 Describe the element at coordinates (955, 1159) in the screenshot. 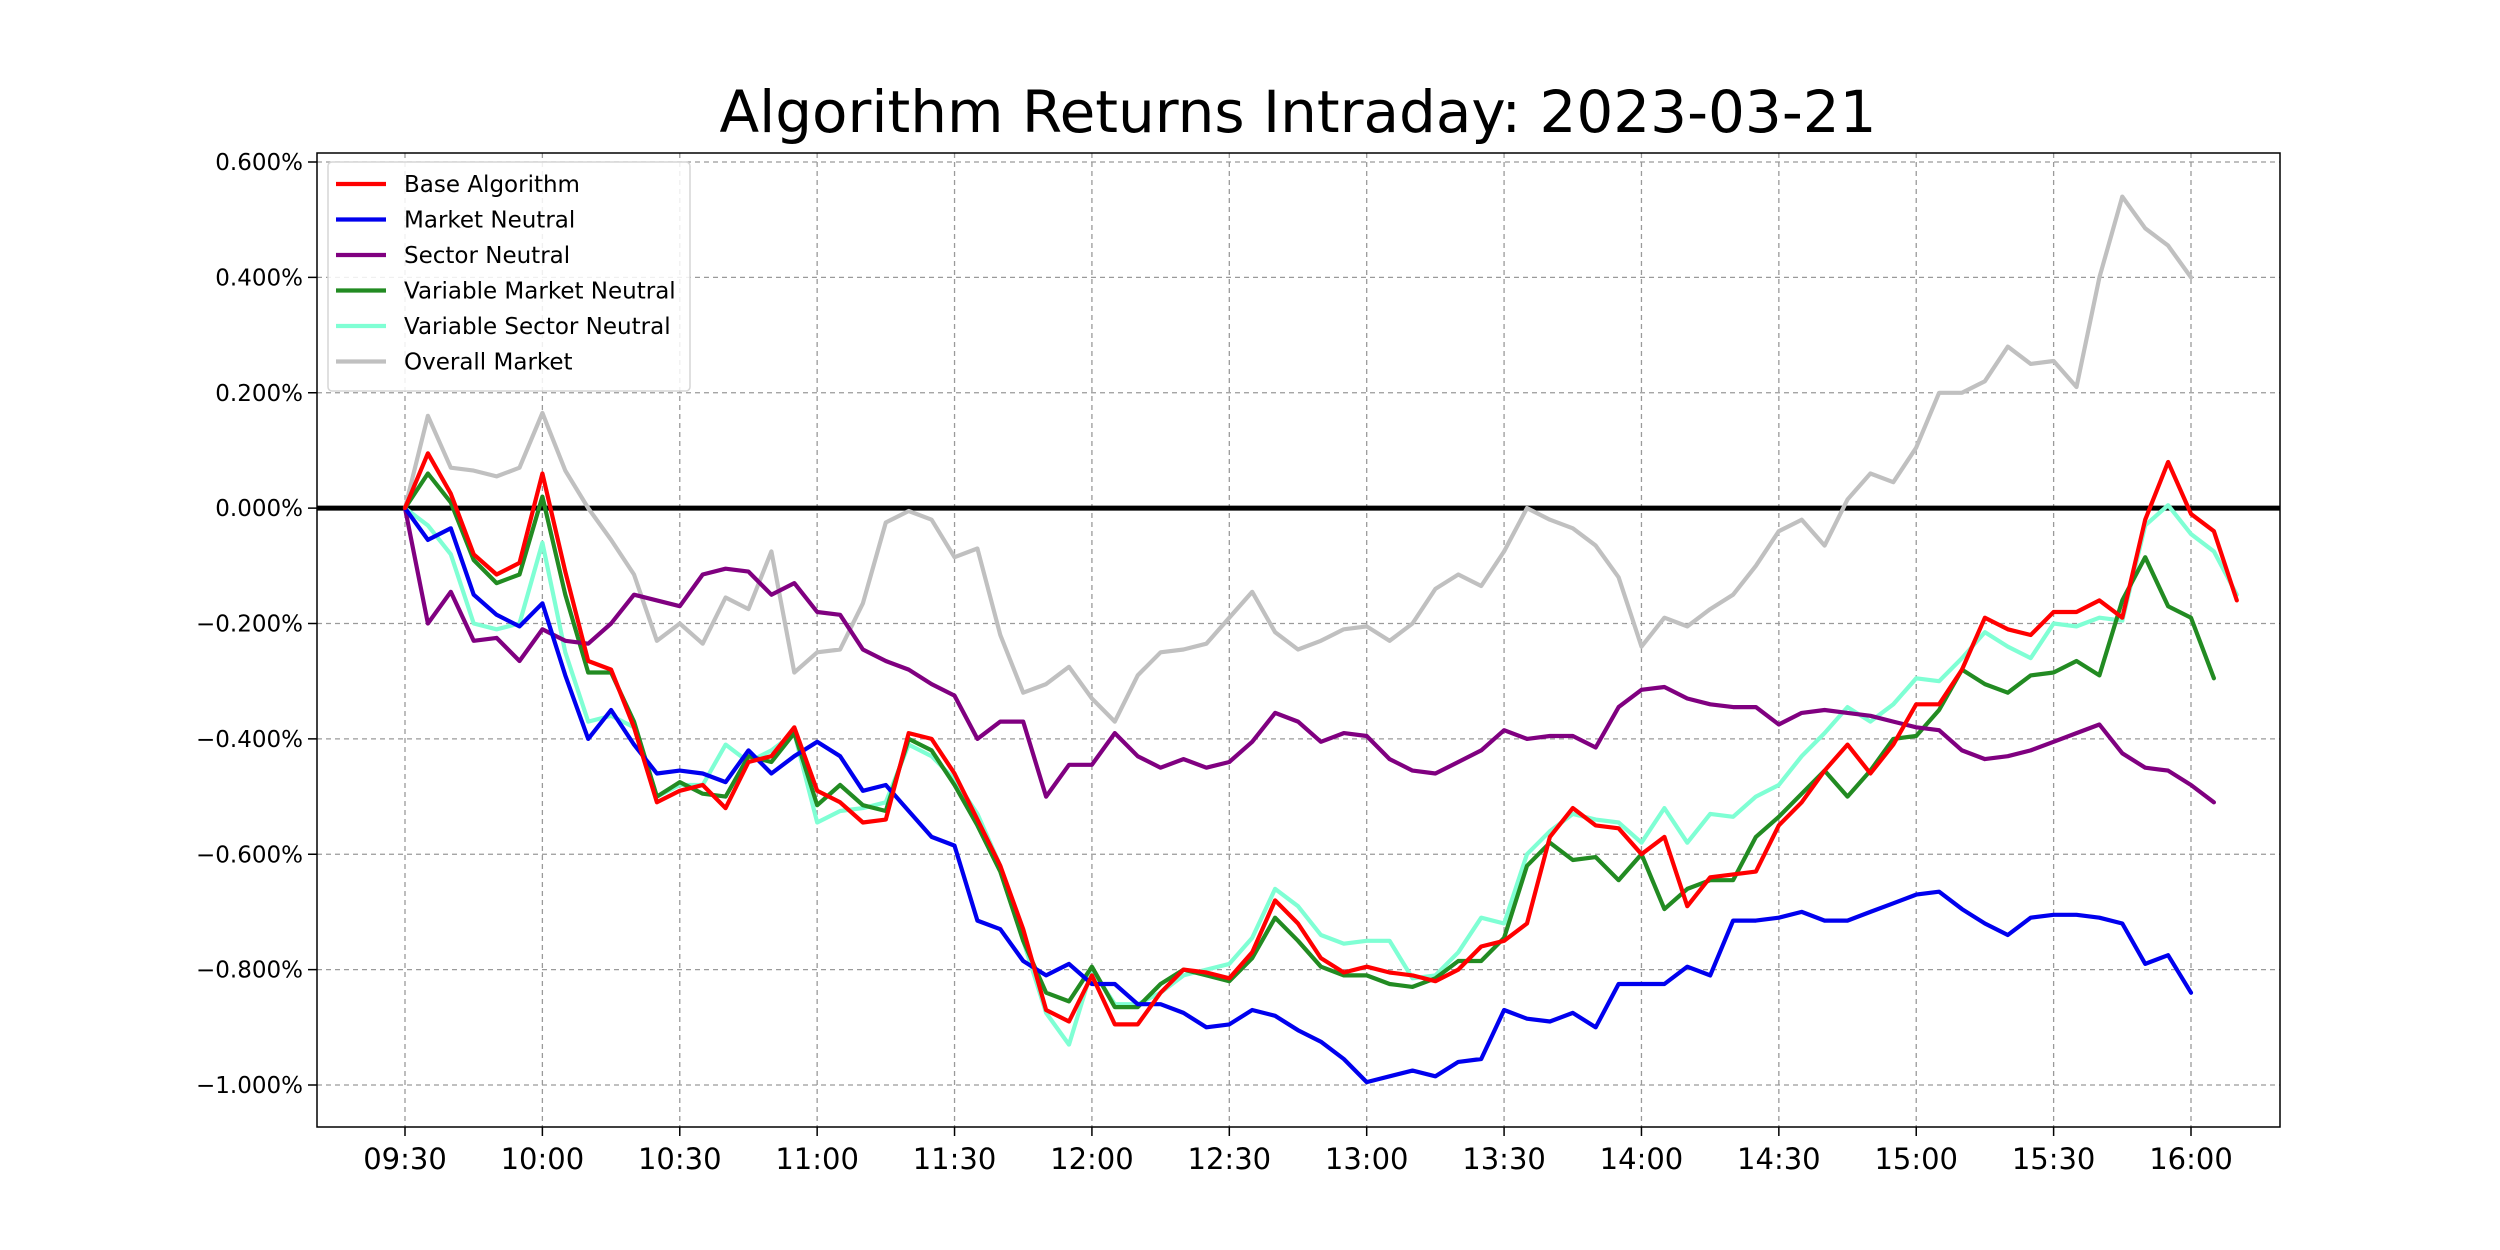

I see `x-tick-label: 11:30` at that location.